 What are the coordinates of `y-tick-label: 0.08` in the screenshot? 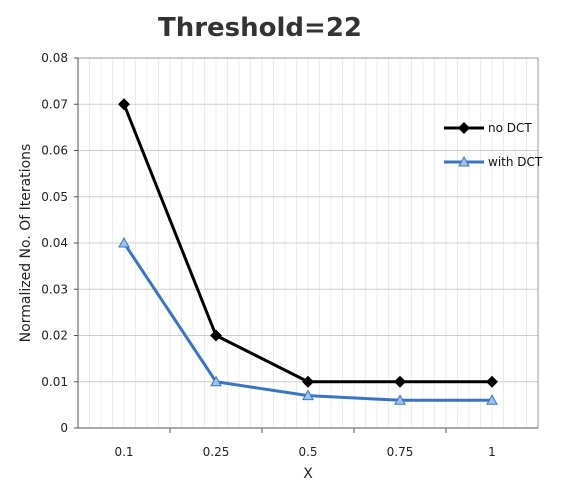 It's located at (54, 58).